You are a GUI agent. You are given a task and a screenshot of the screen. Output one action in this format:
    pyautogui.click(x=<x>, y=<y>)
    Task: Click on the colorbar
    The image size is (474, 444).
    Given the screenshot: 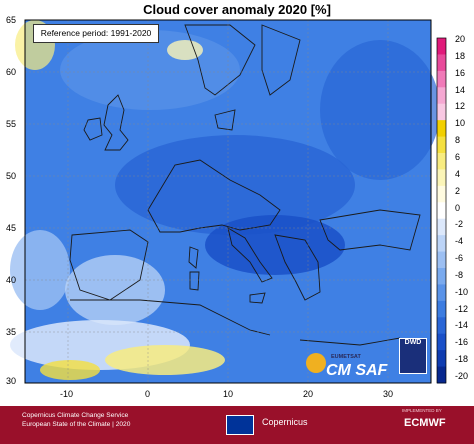 What is the action you would take?
    pyautogui.click(x=441, y=211)
    